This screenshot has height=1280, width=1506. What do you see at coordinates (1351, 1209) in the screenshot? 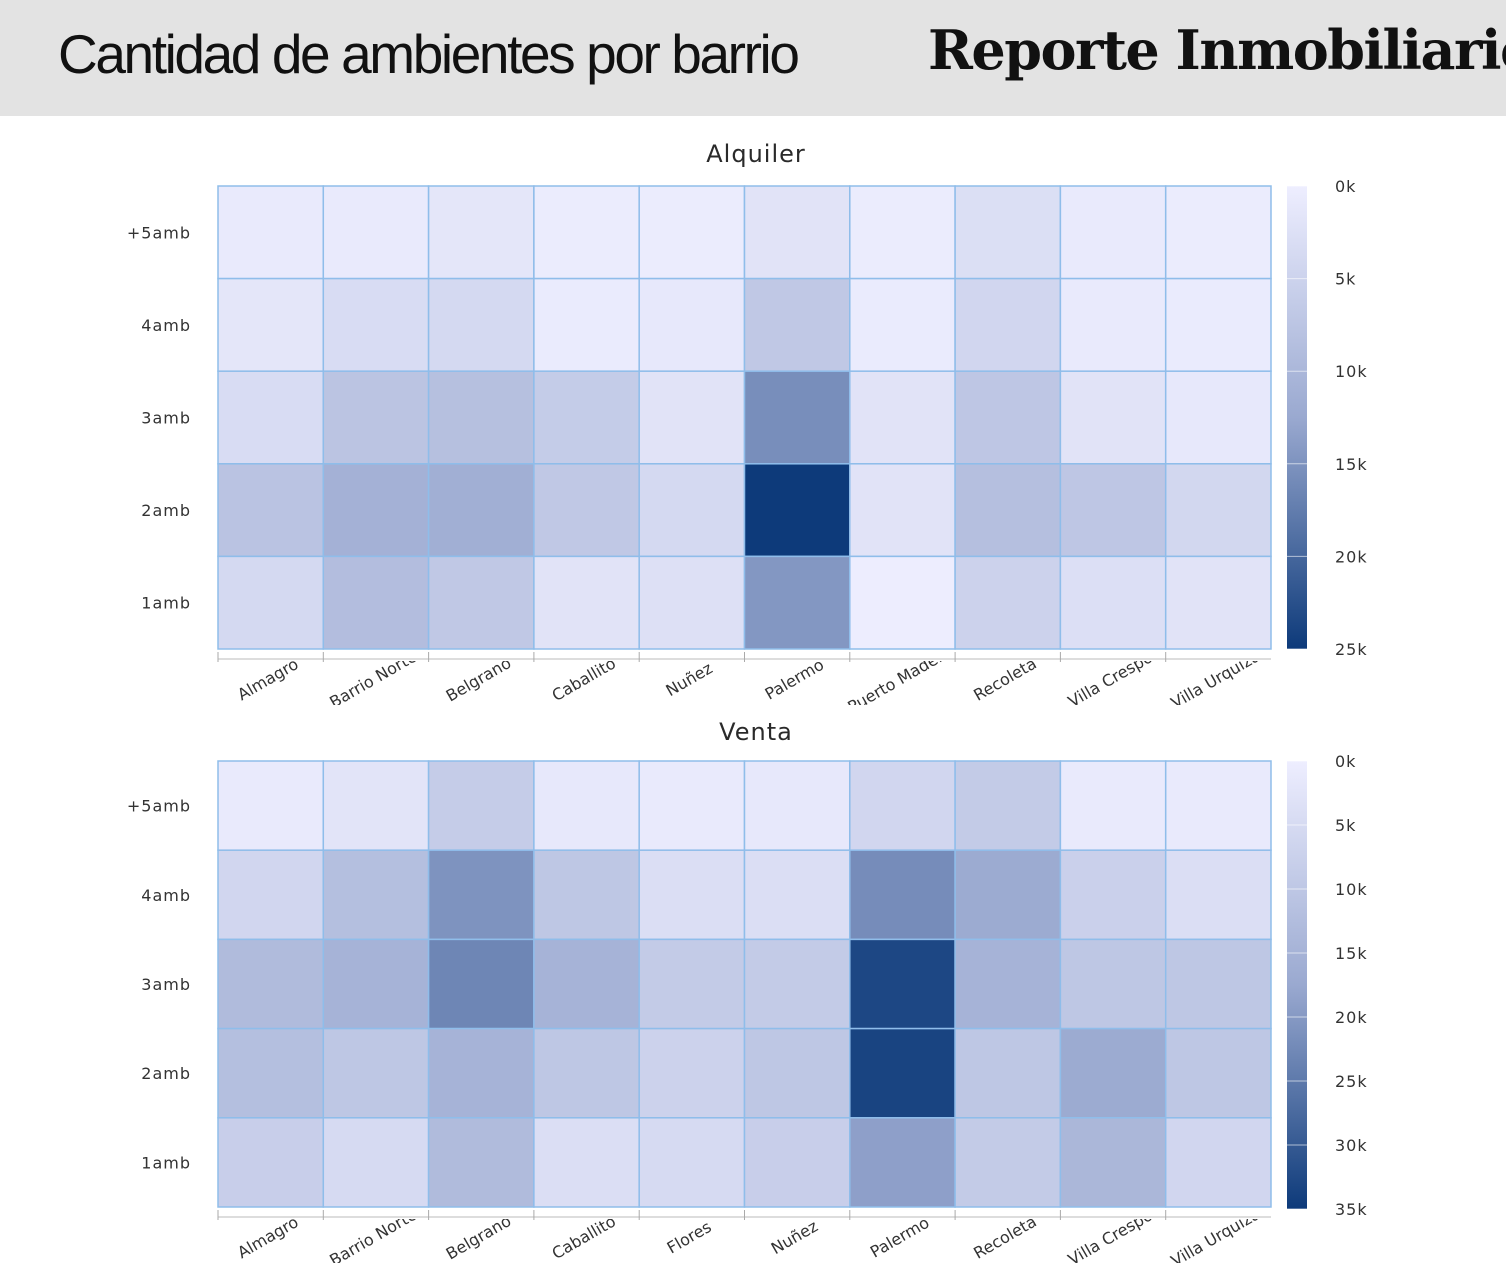
I see `colorbar-label-35k: 35k` at bounding box center [1351, 1209].